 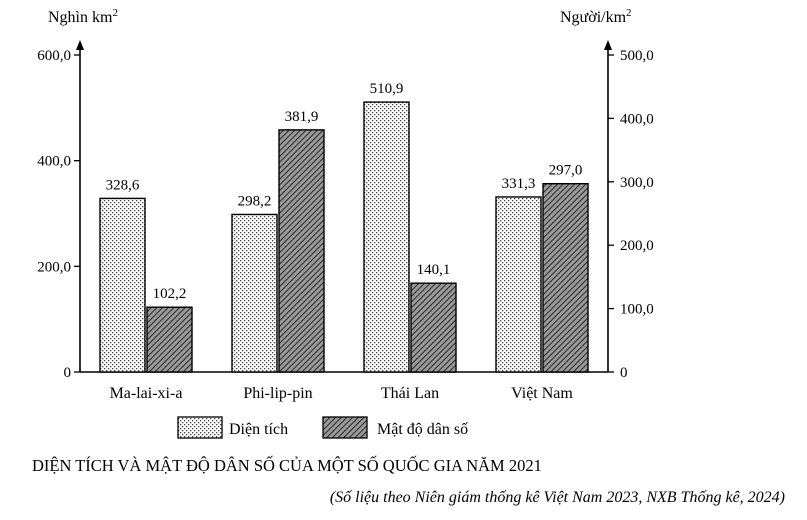 What do you see at coordinates (422, 429) in the screenshot?
I see `legend-mat-do-dan-so-label: Mật độ dân số` at bounding box center [422, 429].